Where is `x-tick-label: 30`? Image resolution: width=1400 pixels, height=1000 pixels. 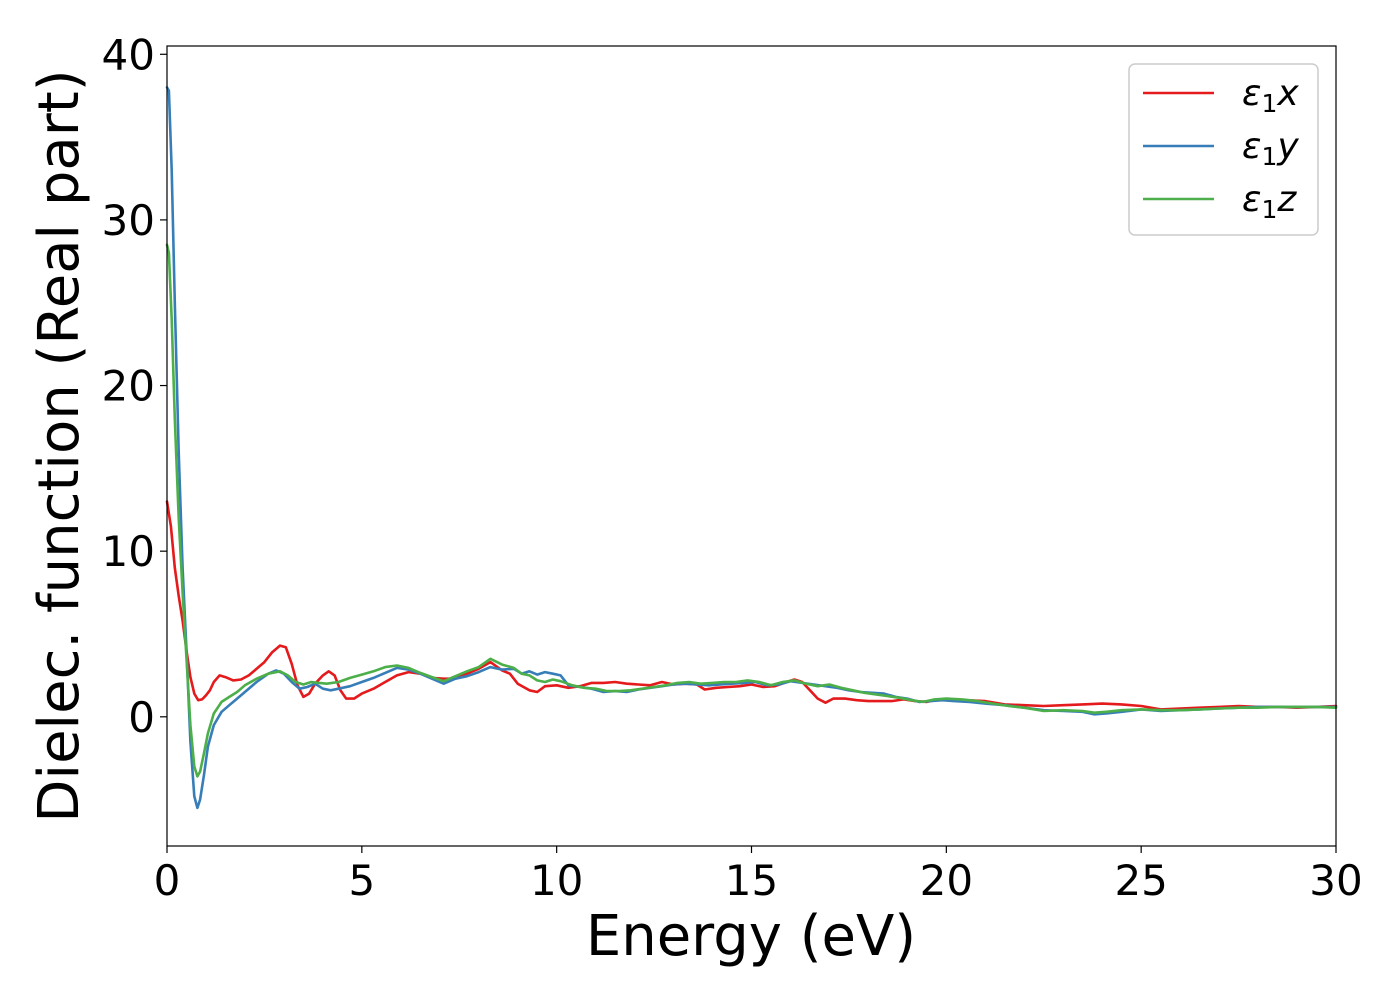 x-tick-label: 30 is located at coordinates (1335, 880).